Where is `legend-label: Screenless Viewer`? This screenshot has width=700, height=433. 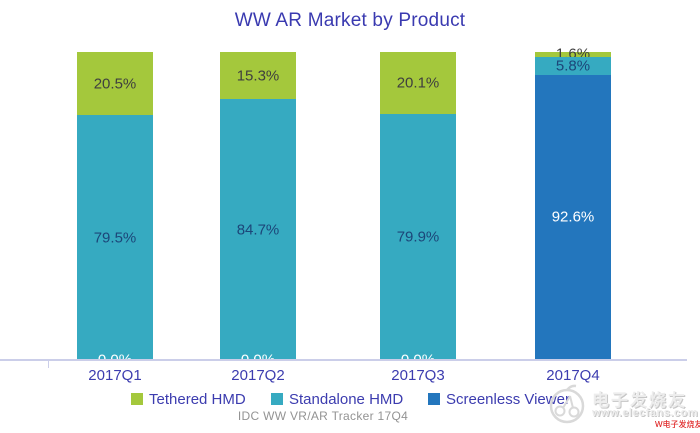
legend-label: Screenless Viewer is located at coordinates (508, 399).